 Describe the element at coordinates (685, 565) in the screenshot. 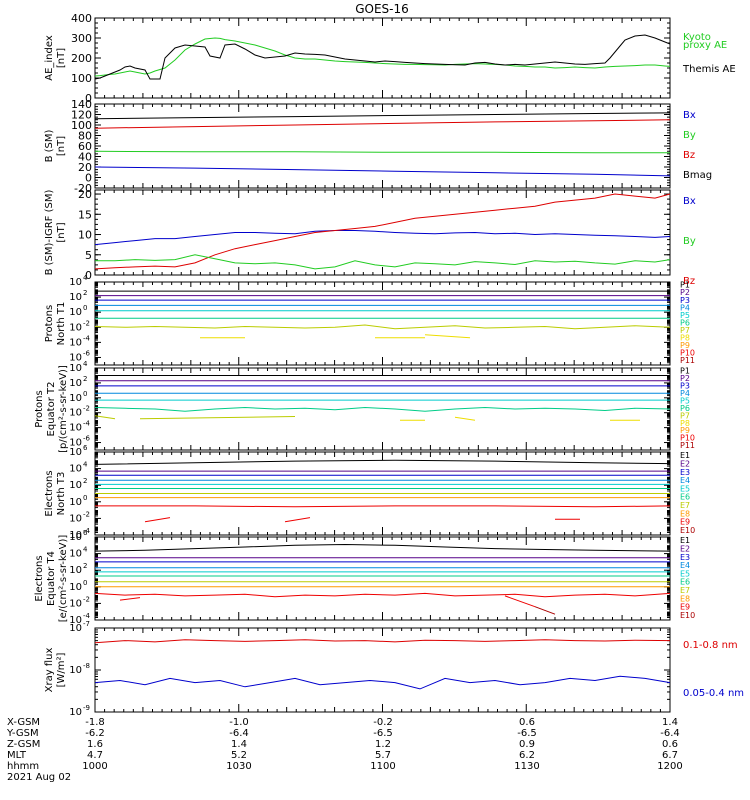

I see `legend-entry: E4` at that location.